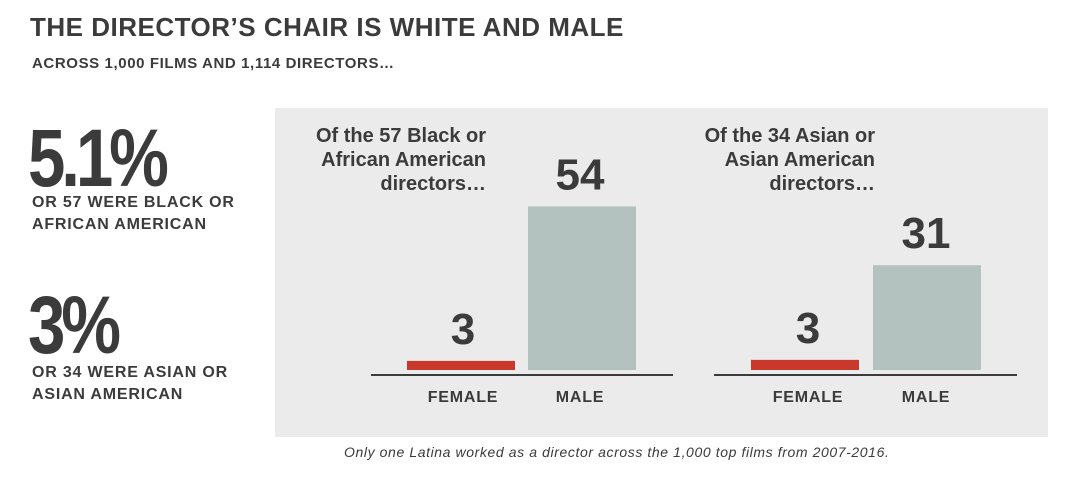 The height and width of the screenshot is (488, 1065). What do you see at coordinates (400, 136) in the screenshot?
I see `chart-1-title-line: Of the 57 Black or` at bounding box center [400, 136].